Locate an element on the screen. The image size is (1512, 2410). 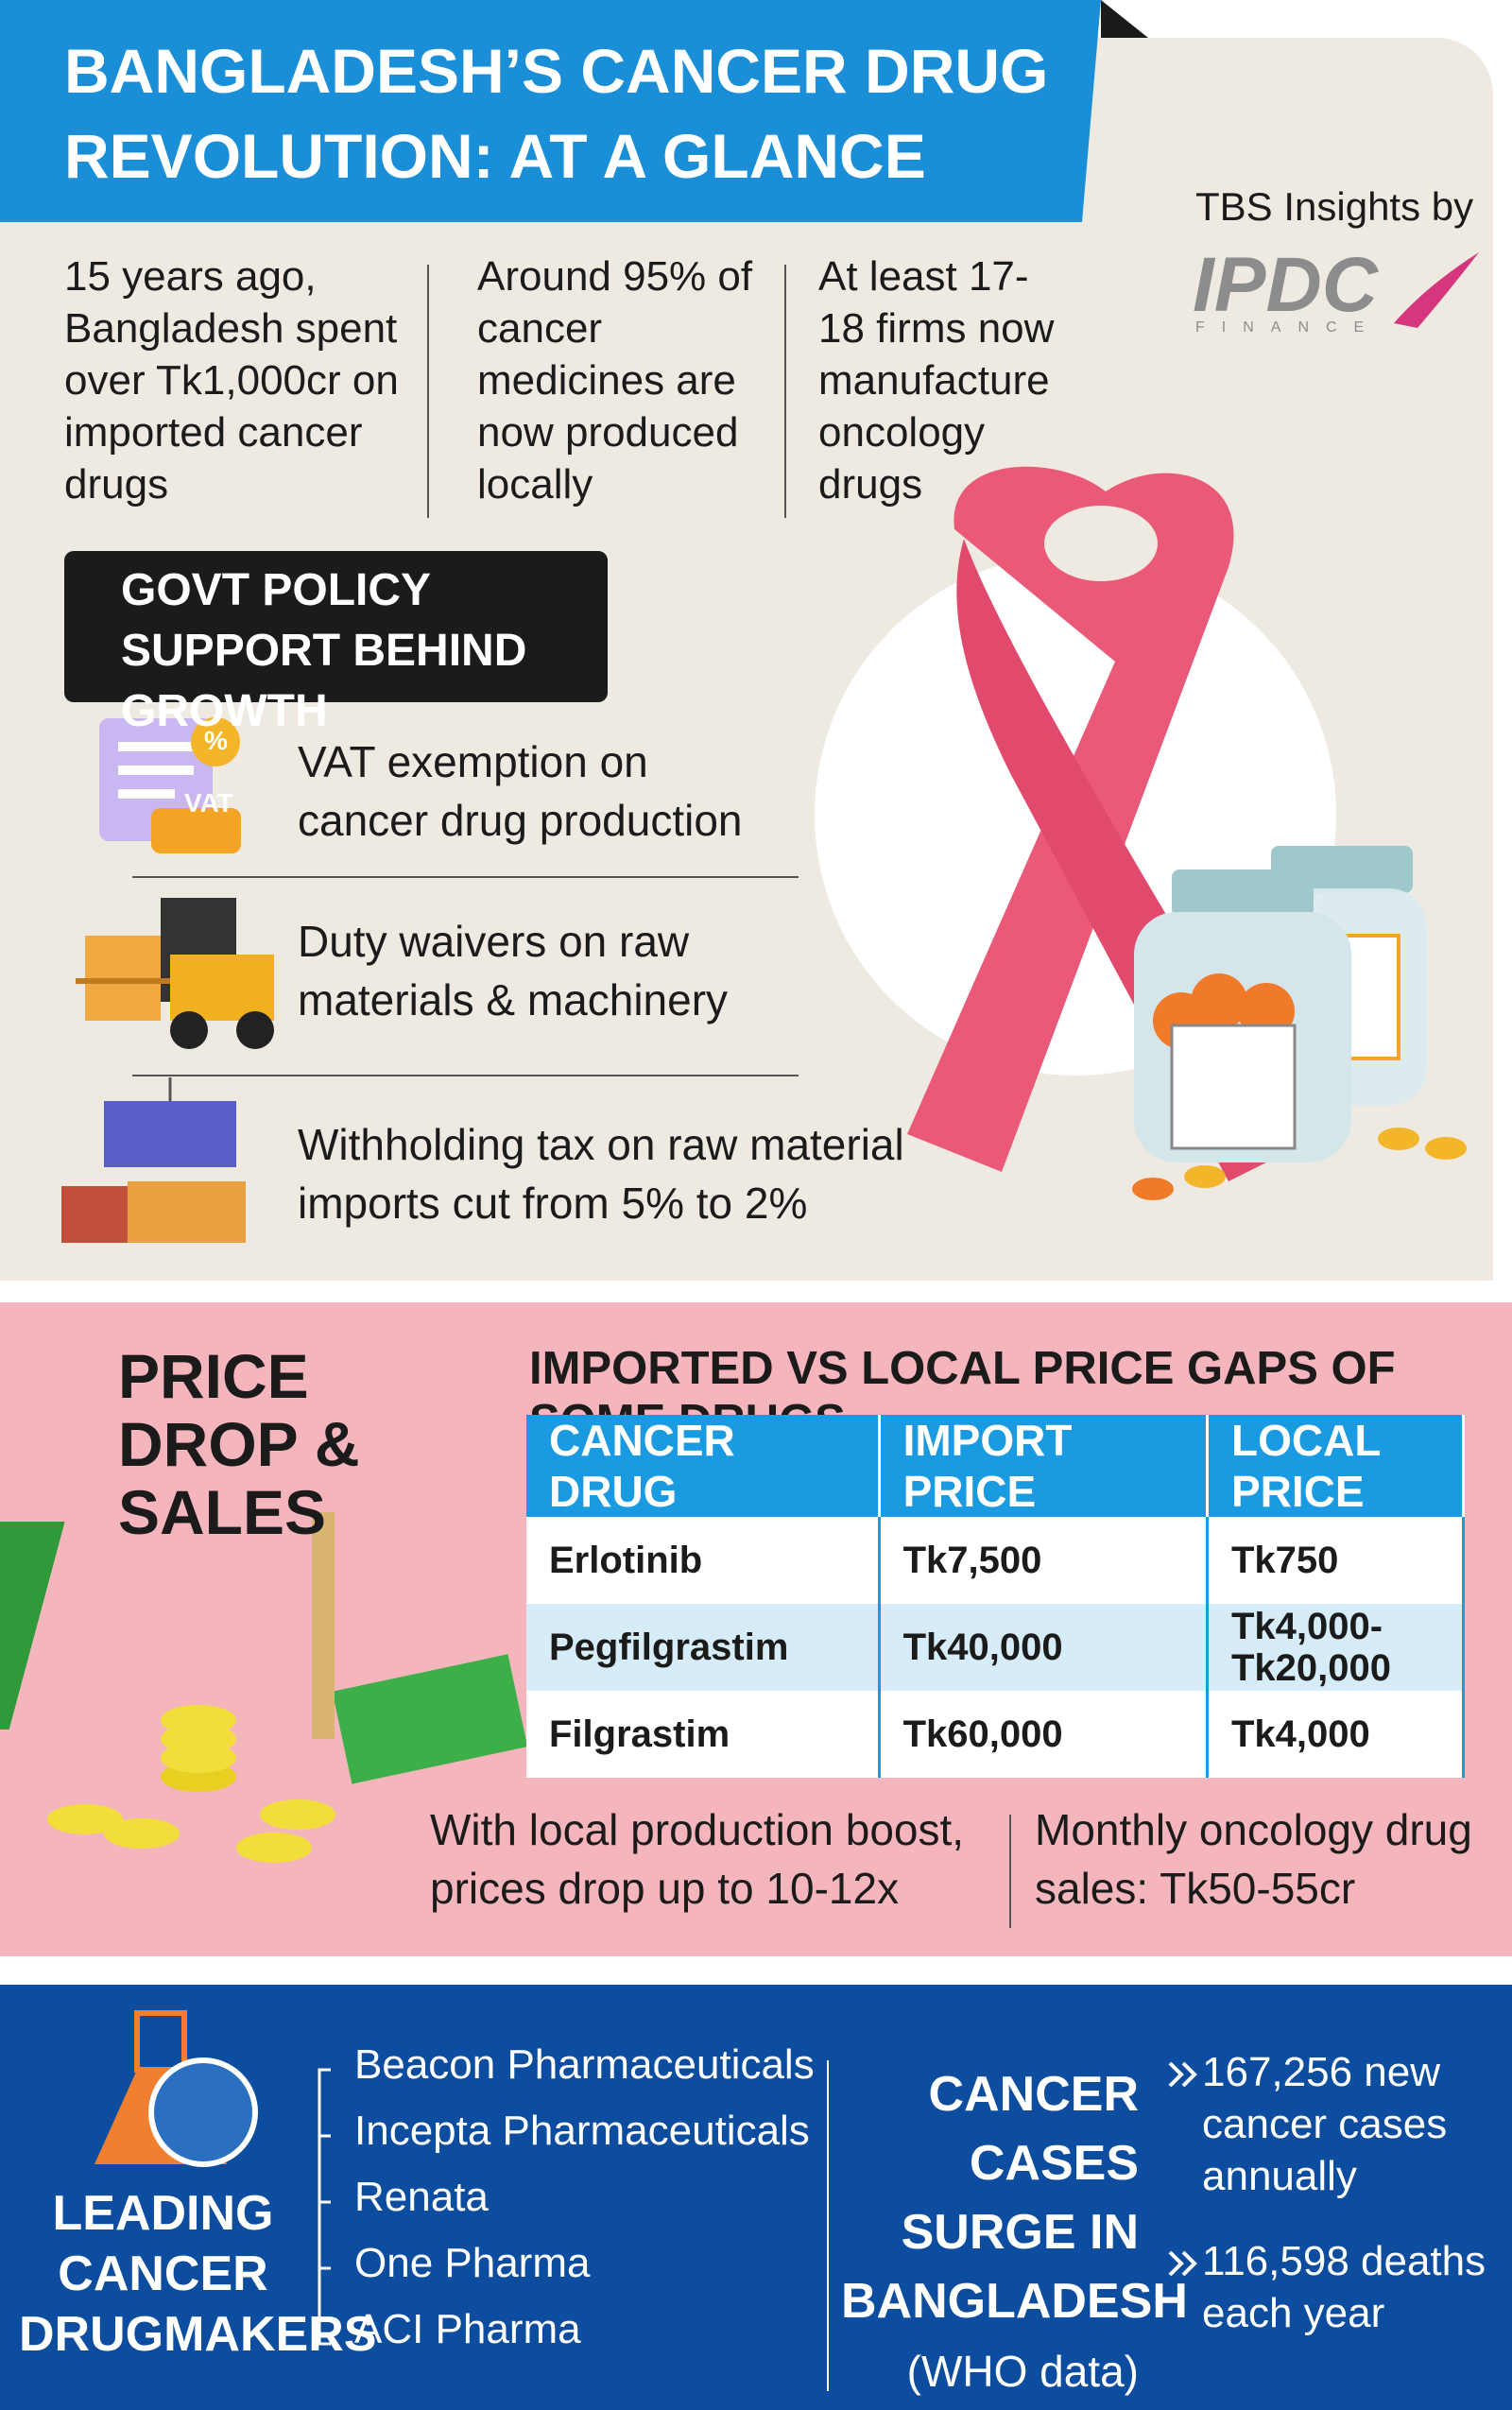
company: One Pharma is located at coordinates (472, 2263).